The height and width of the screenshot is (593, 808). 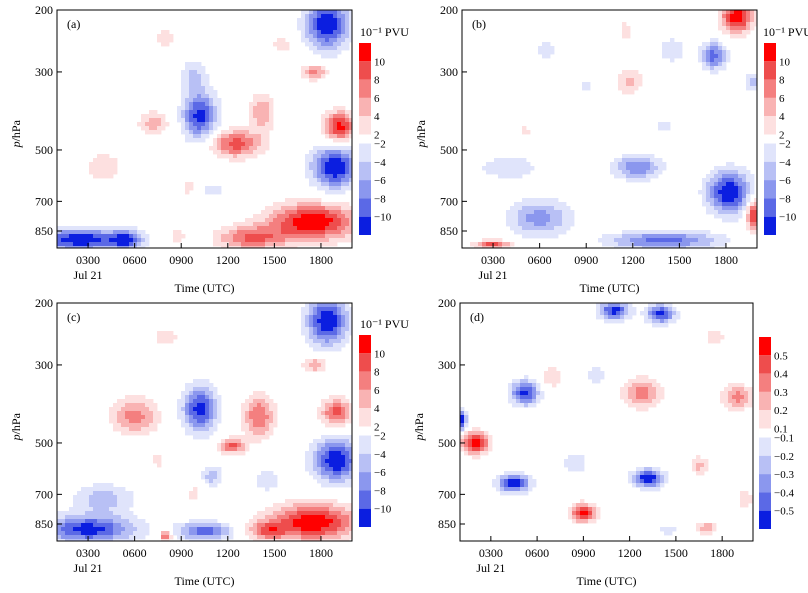 I want to click on colorbar-tick-label: 4, so click(x=377, y=409).